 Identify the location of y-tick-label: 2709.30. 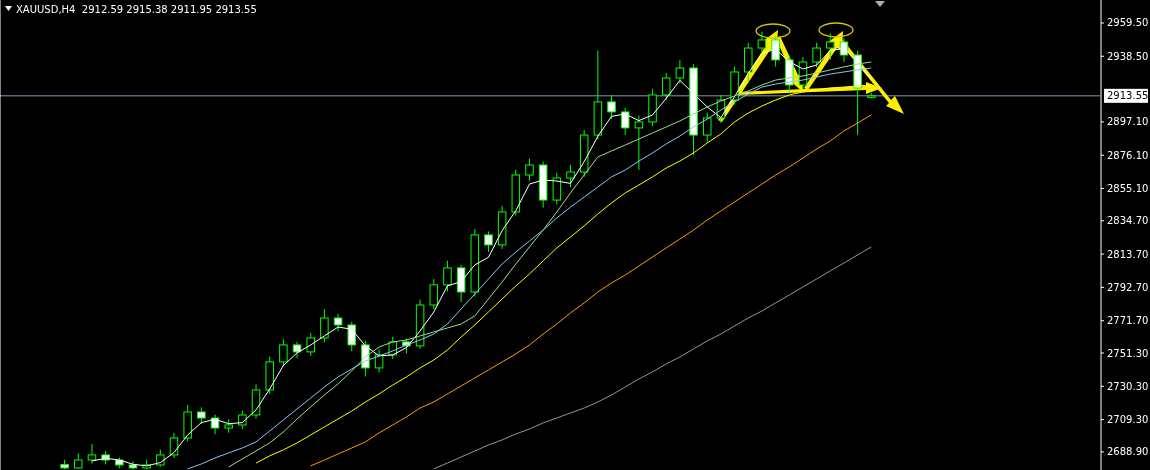
(1128, 420).